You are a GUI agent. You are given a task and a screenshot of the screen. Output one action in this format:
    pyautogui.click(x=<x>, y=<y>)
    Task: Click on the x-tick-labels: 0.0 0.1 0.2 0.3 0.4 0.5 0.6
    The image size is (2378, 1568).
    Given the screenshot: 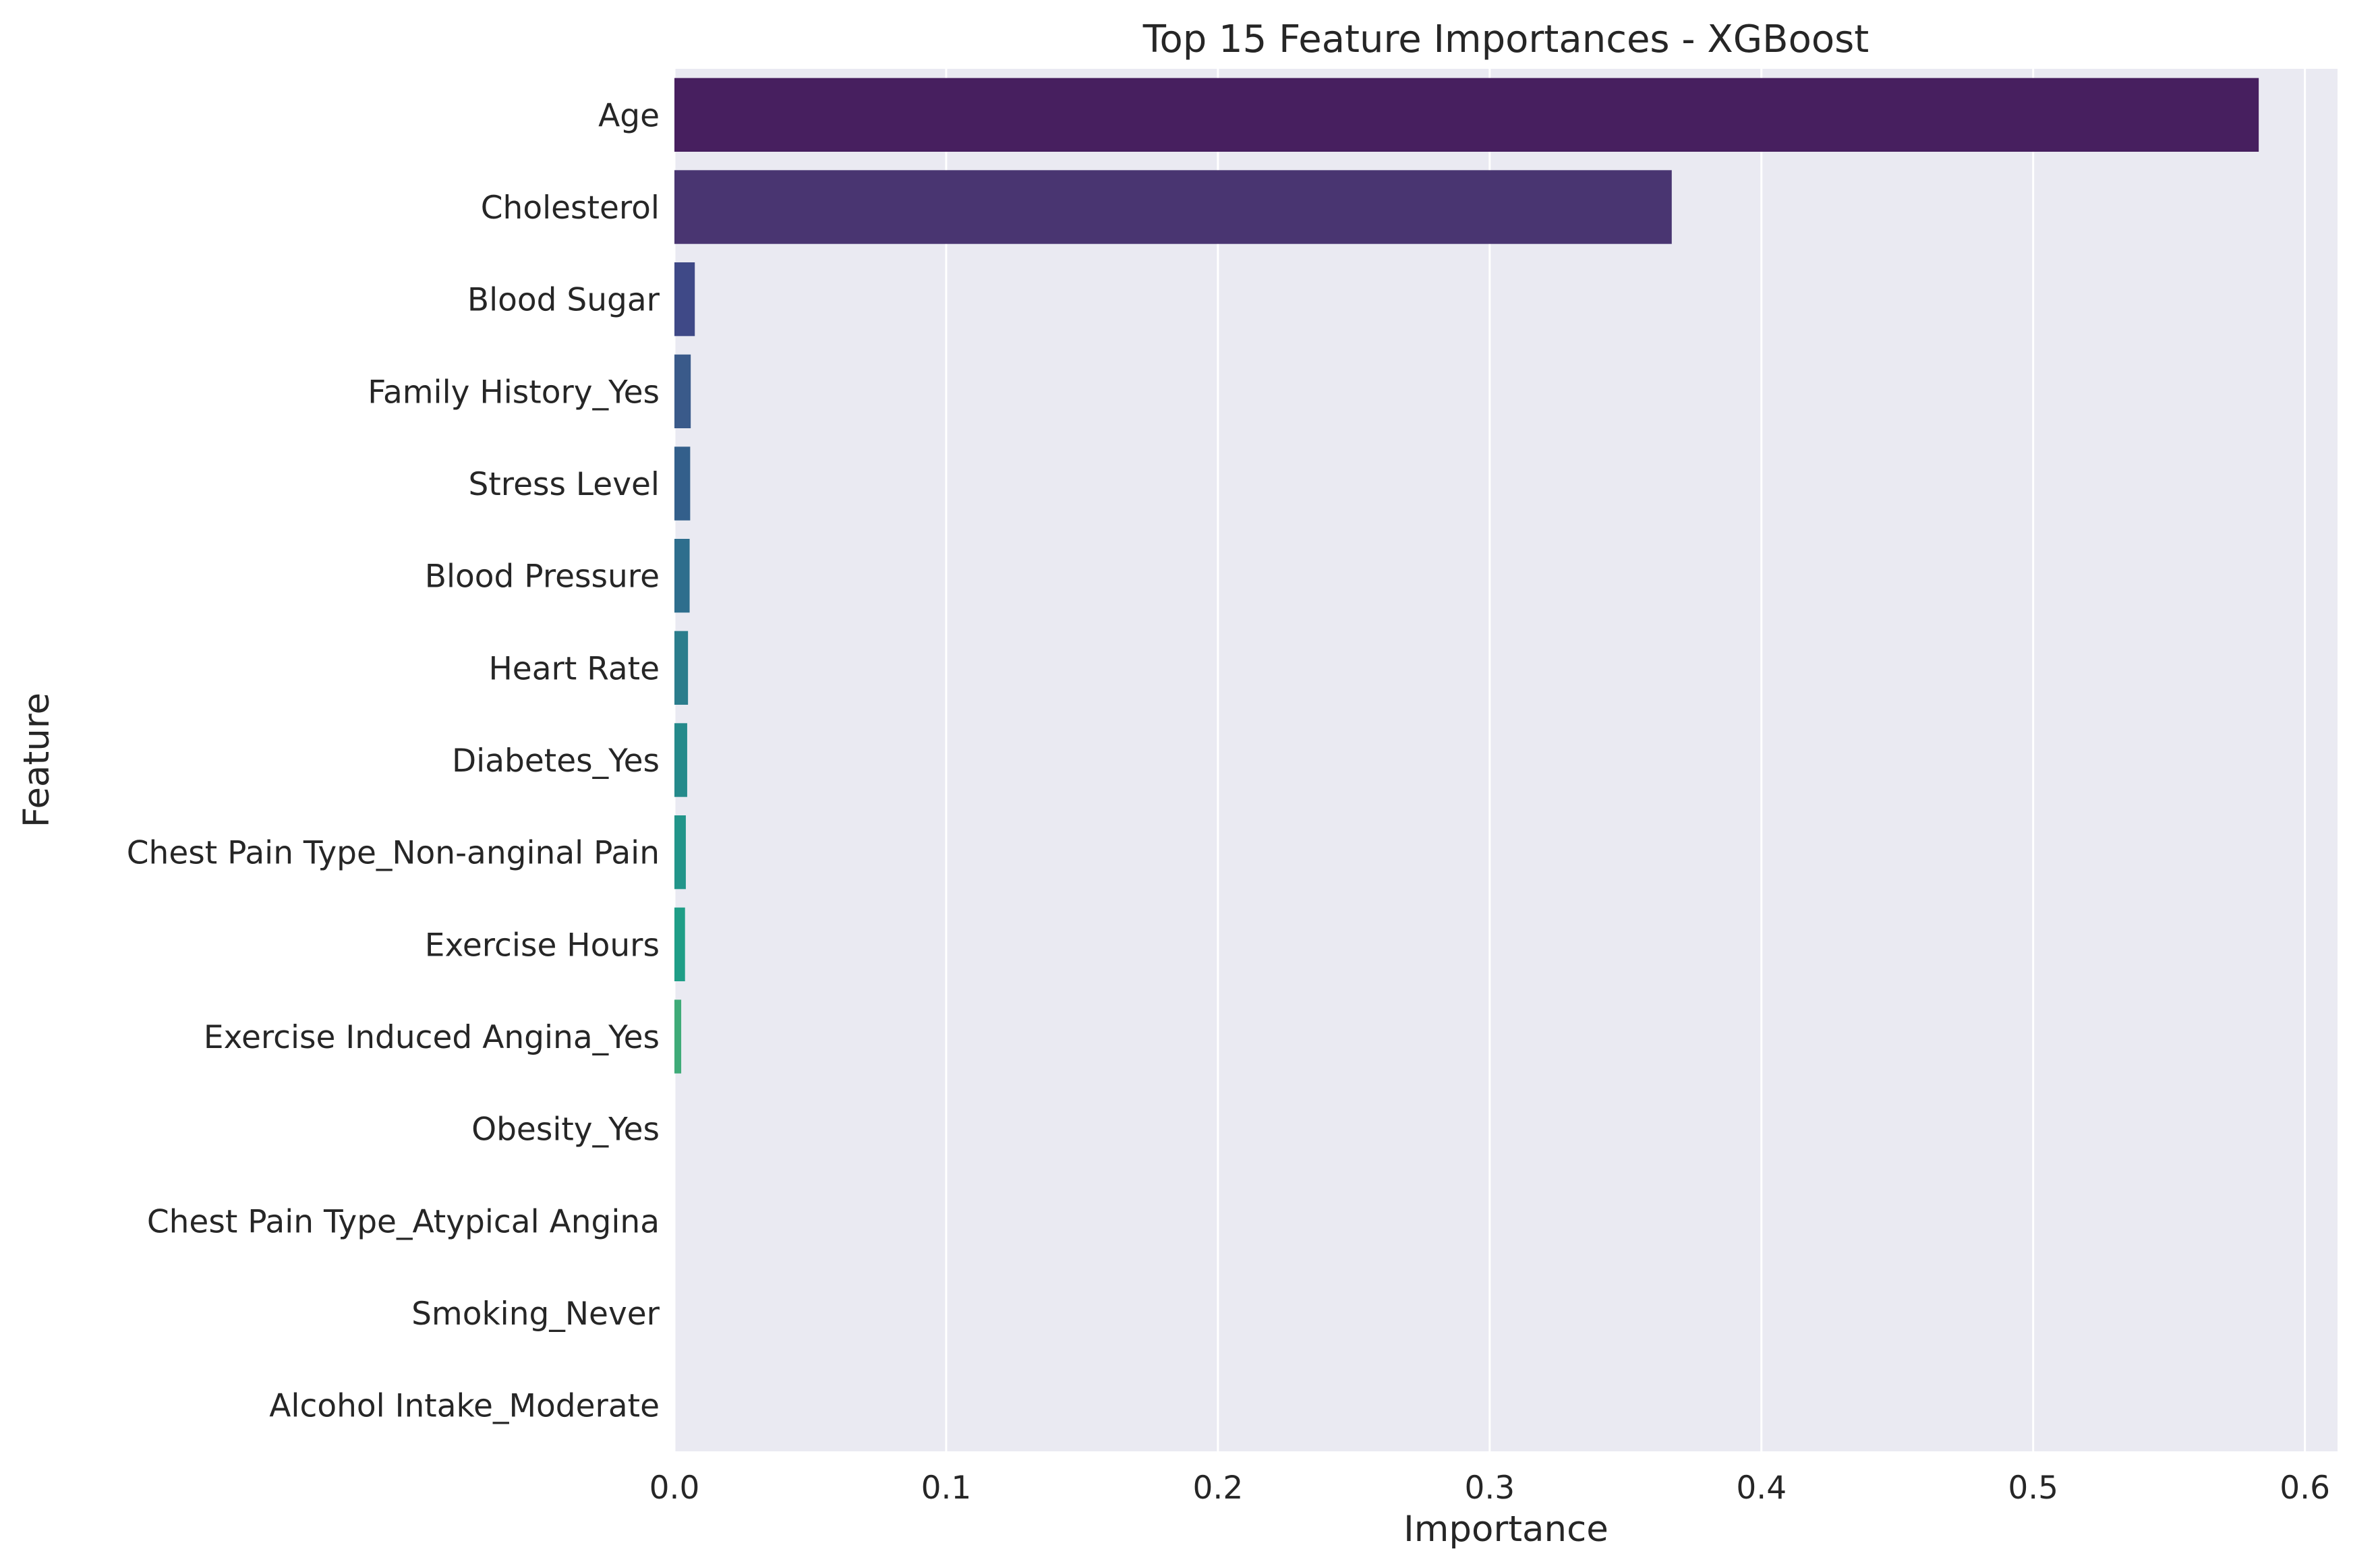 What is the action you would take?
    pyautogui.click(x=1489, y=1488)
    